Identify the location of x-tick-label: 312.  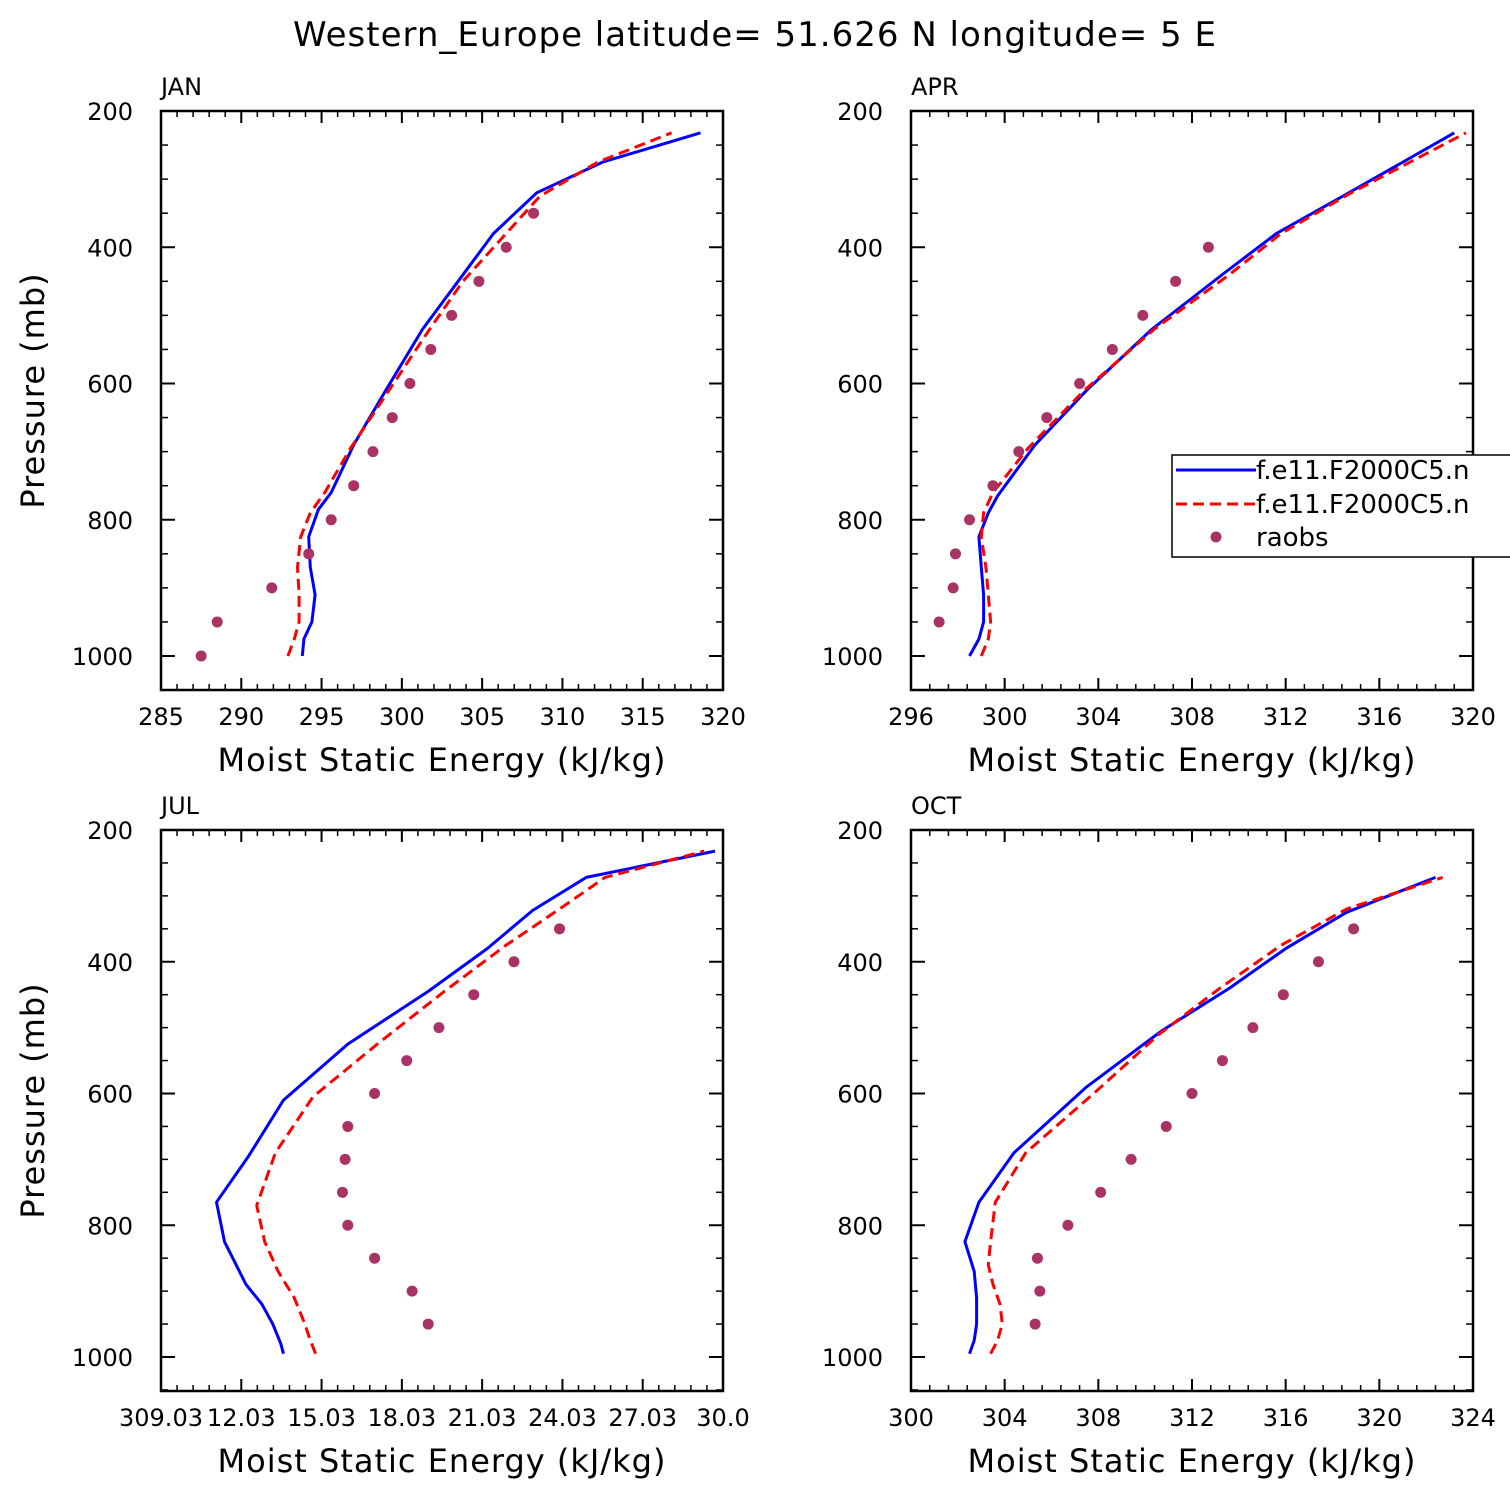
(1286, 717).